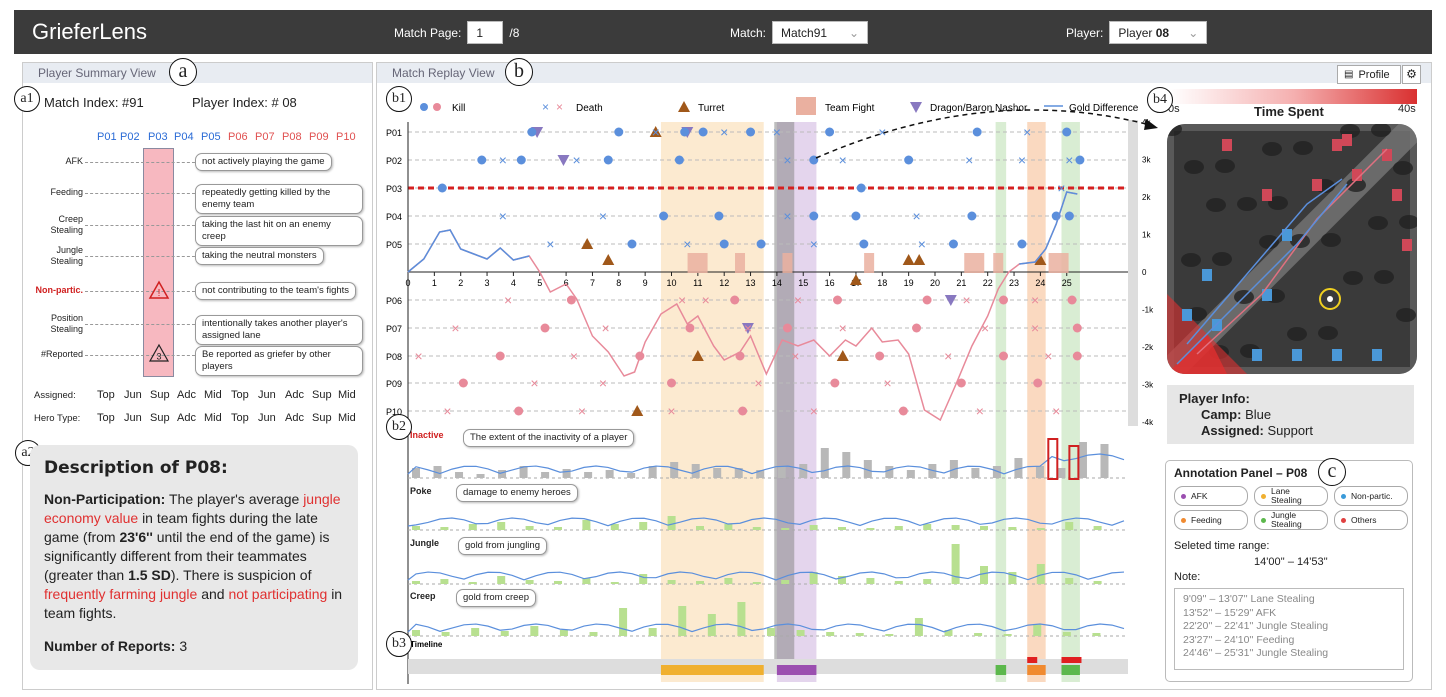 The image size is (1446, 697). What do you see at coordinates (1232, 430) in the screenshot?
I see `assigned-info-label: Assigned:` at bounding box center [1232, 430].